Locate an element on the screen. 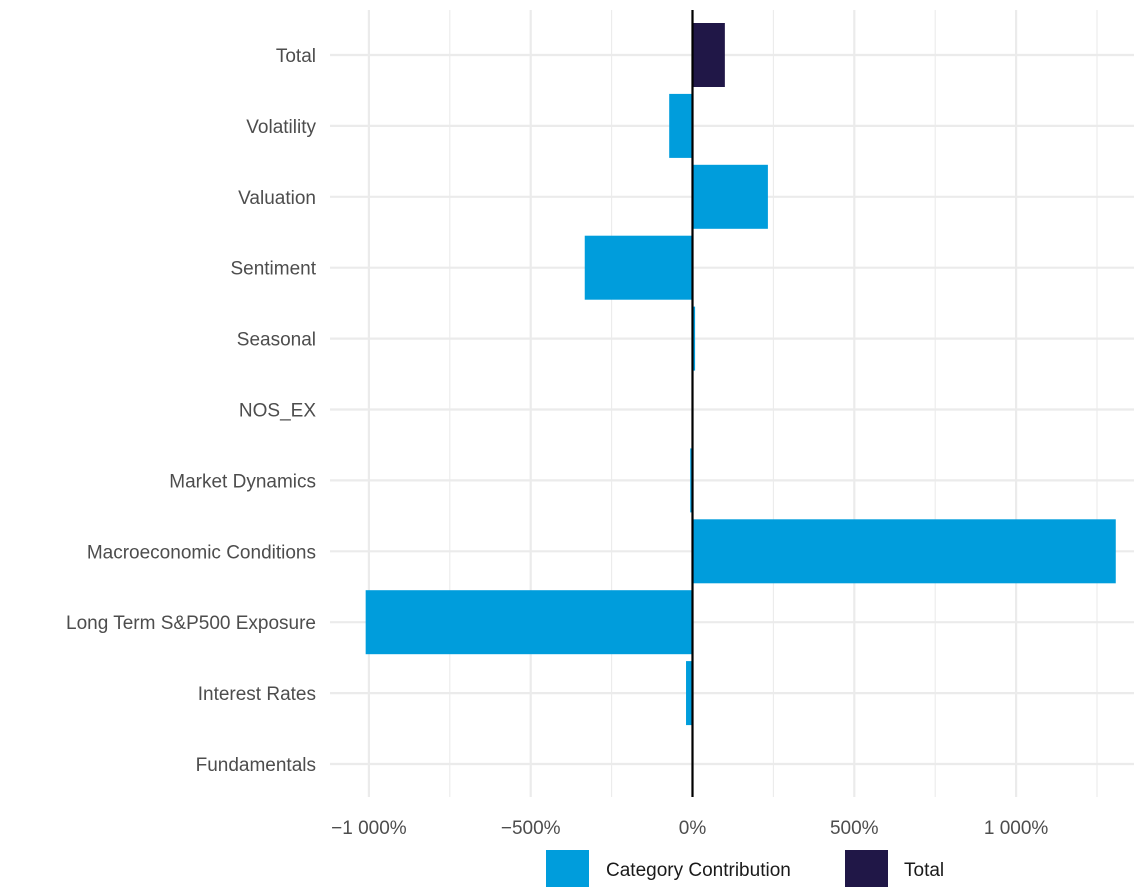 The height and width of the screenshot is (888, 1146). bar-sentiment is located at coordinates (638, 267).